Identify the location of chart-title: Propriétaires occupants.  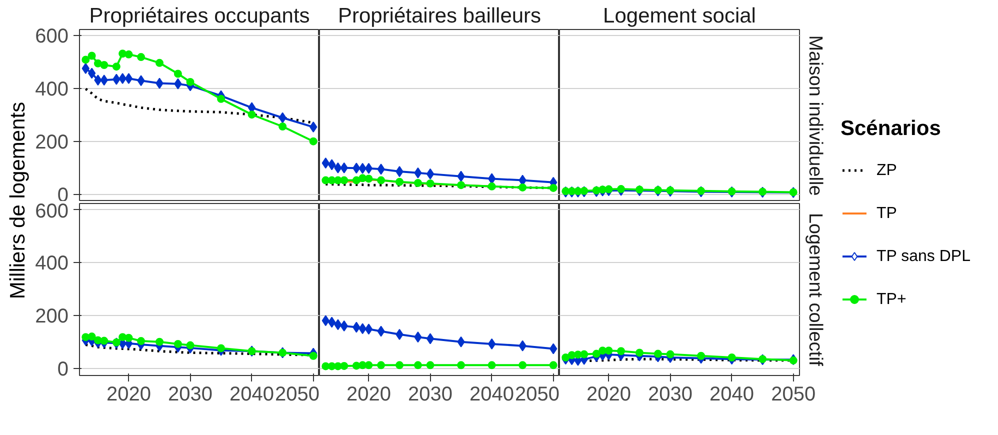
(199, 16).